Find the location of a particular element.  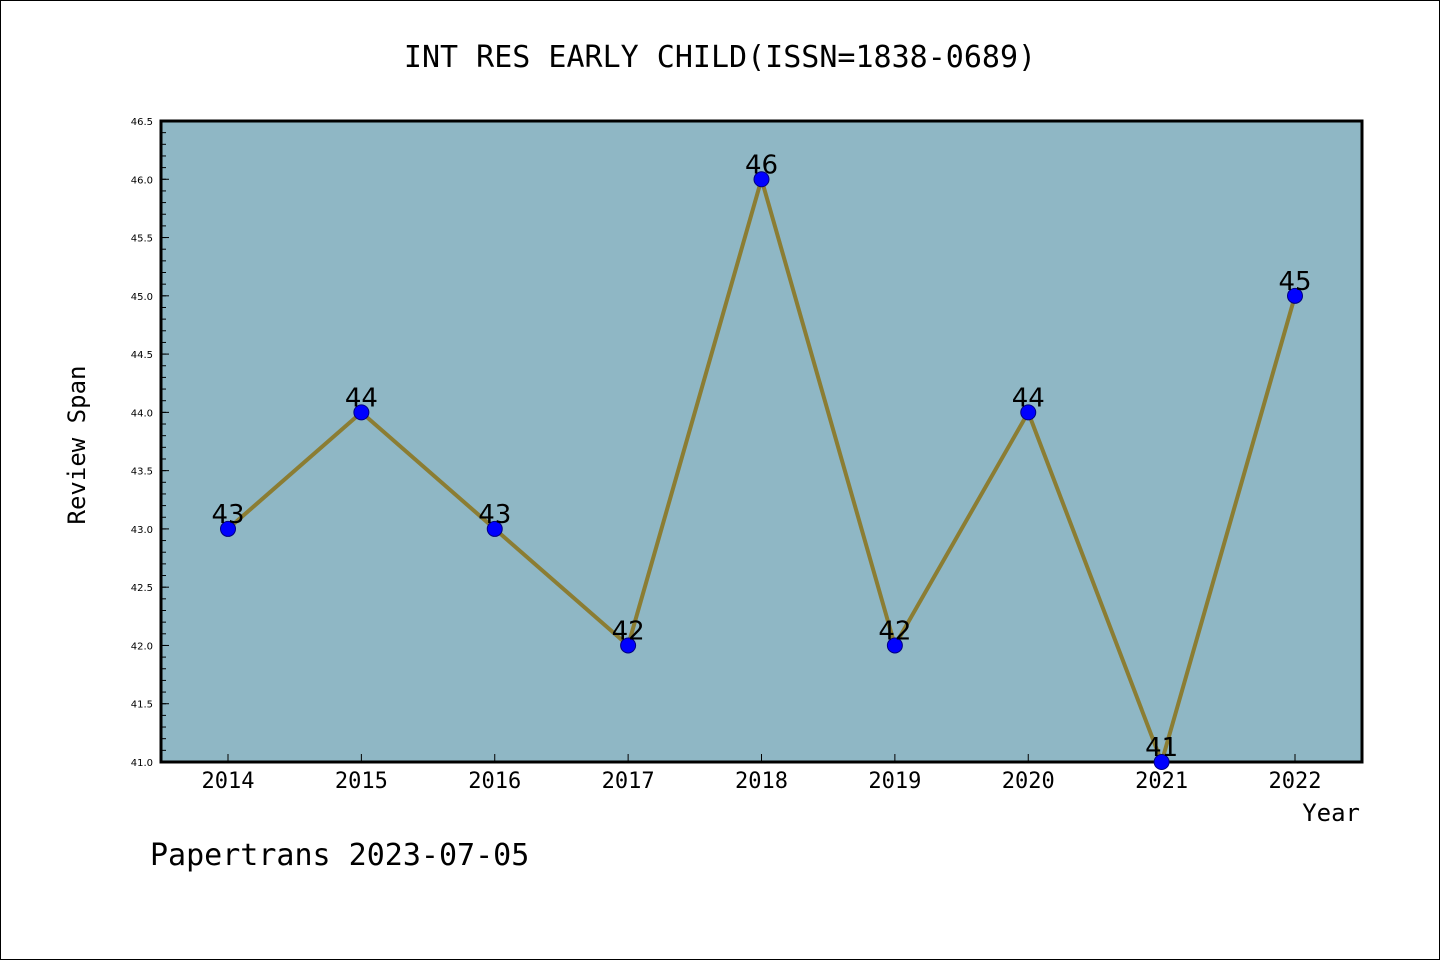

footer-text: Papertrans 2023-07-05 is located at coordinates (339, 855).